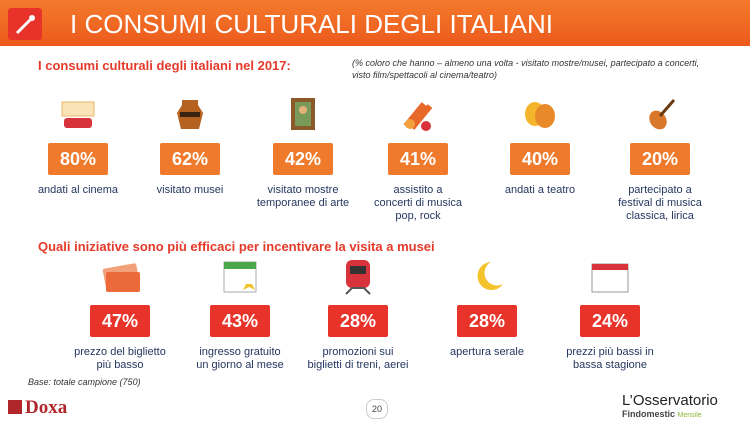 The height and width of the screenshot is (424, 750). I want to click on label-line: pop, rock, so click(418, 216).